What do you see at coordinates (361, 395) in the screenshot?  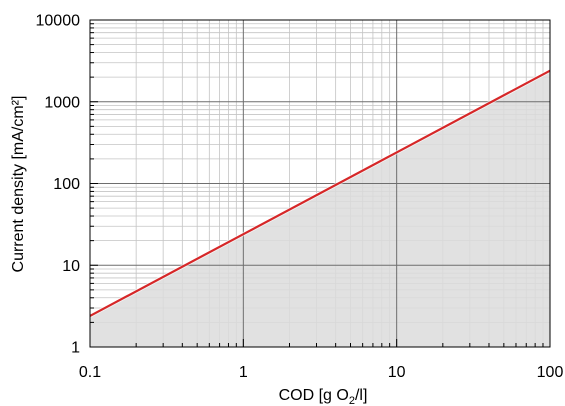 I see `x-axis-label-tail: /l]` at bounding box center [361, 395].